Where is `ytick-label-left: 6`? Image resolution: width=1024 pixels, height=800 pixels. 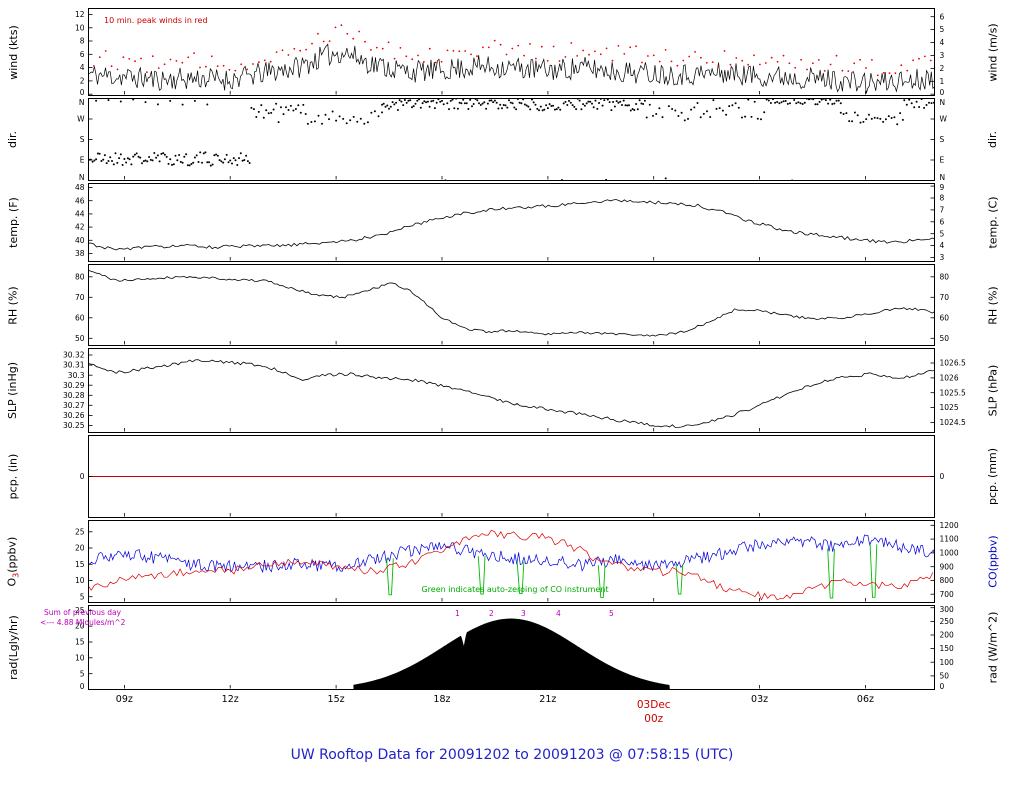 ytick-label-left: 6 is located at coordinates (82, 54).